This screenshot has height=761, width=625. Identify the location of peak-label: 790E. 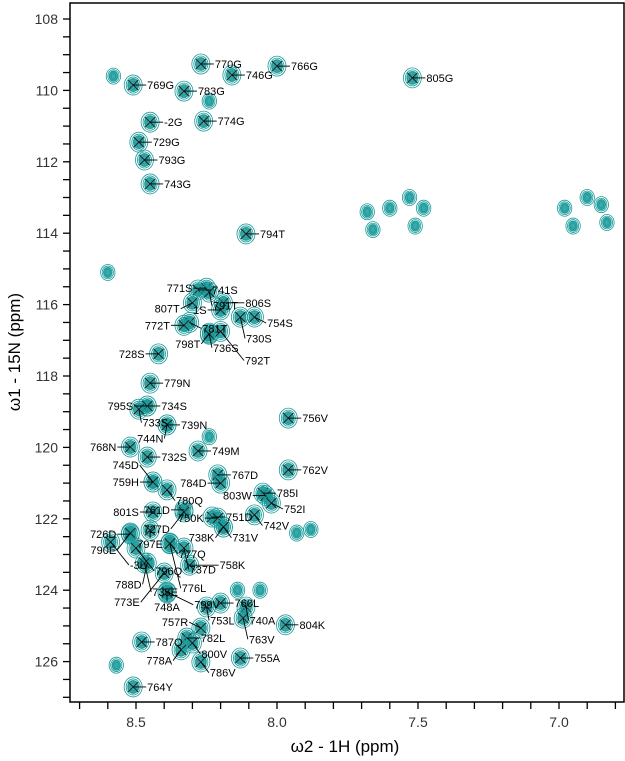
(104, 551).